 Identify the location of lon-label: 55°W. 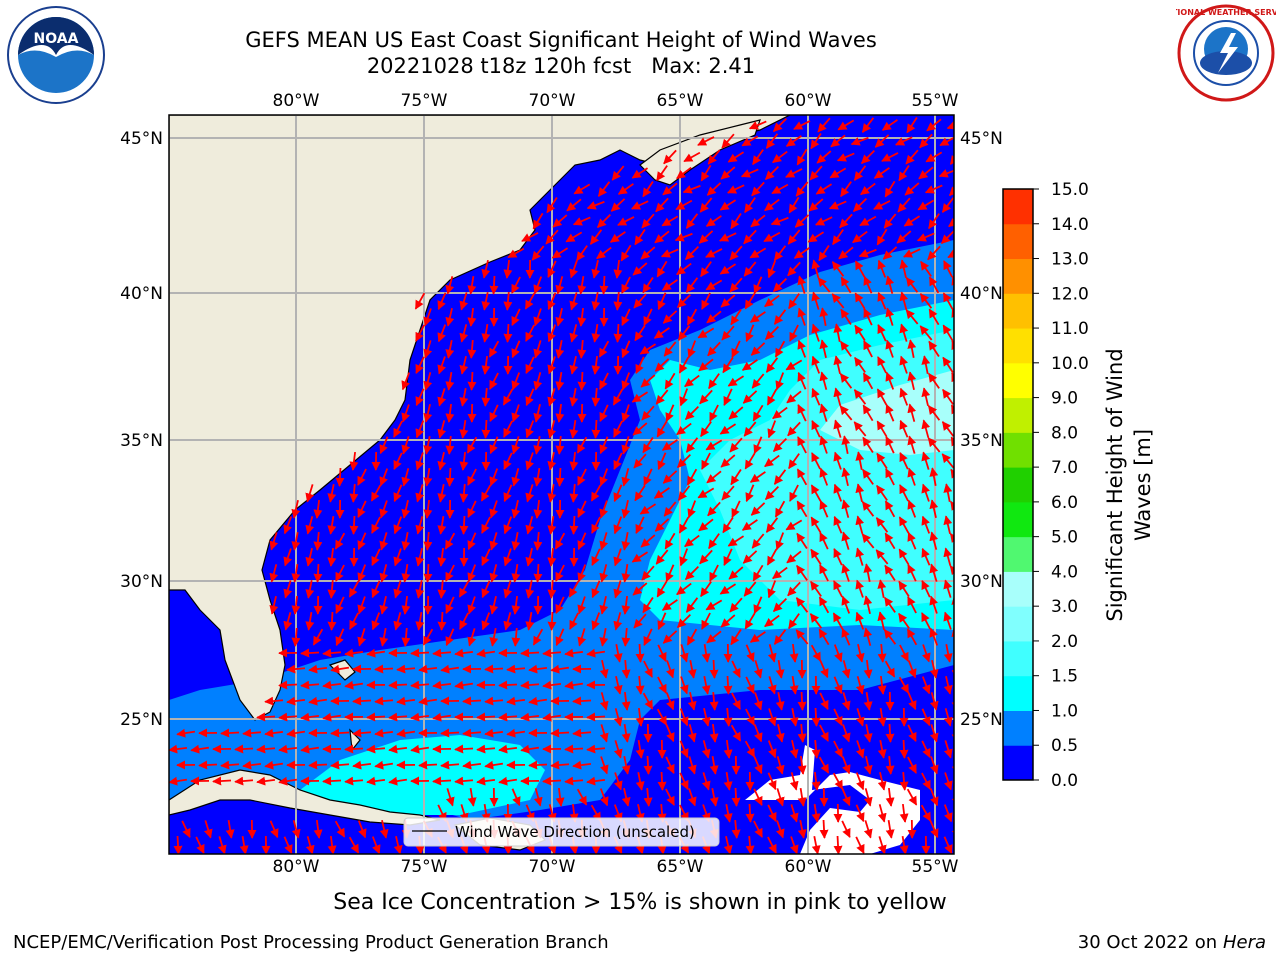
(935, 867).